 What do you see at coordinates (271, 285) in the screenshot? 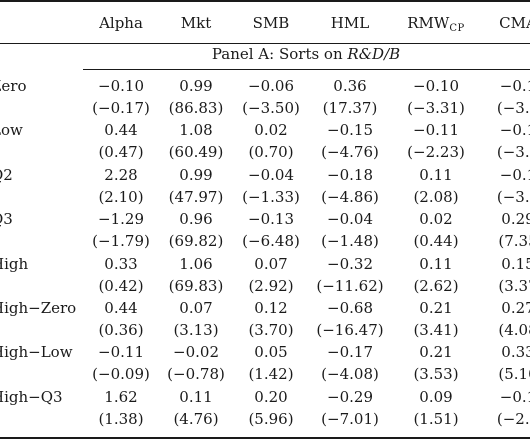
I see `tstat-cell: (2.92)` at bounding box center [271, 285].